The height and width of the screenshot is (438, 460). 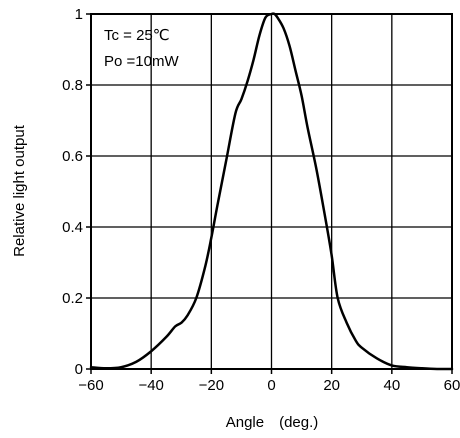 What do you see at coordinates (137, 35) in the screenshot?
I see `annotation-temperature: Tc = 25℃` at bounding box center [137, 35].